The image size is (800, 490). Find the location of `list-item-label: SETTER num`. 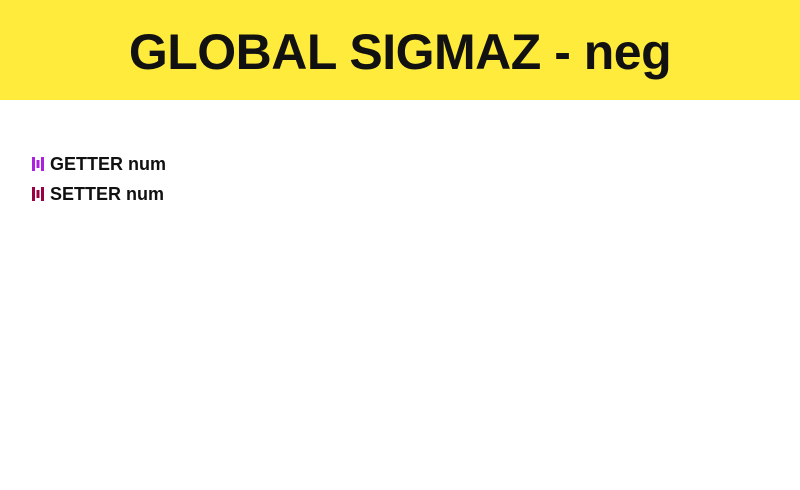

list-item-label: SETTER num is located at coordinates (107, 193).